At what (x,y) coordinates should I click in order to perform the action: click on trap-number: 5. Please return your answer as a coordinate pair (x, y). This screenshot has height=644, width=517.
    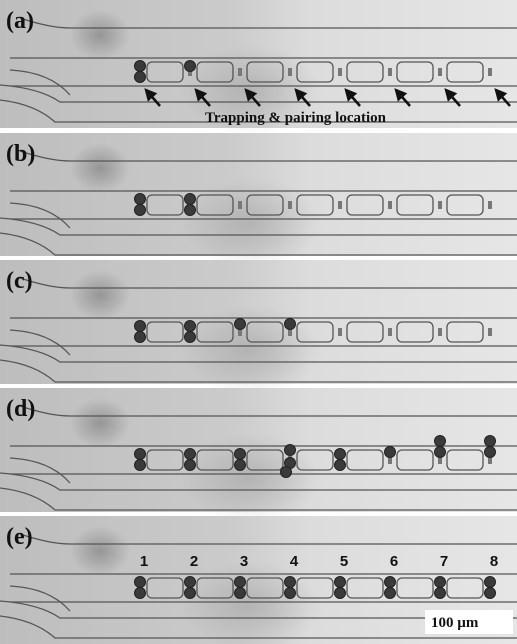
    Looking at the image, I should click on (344, 561).